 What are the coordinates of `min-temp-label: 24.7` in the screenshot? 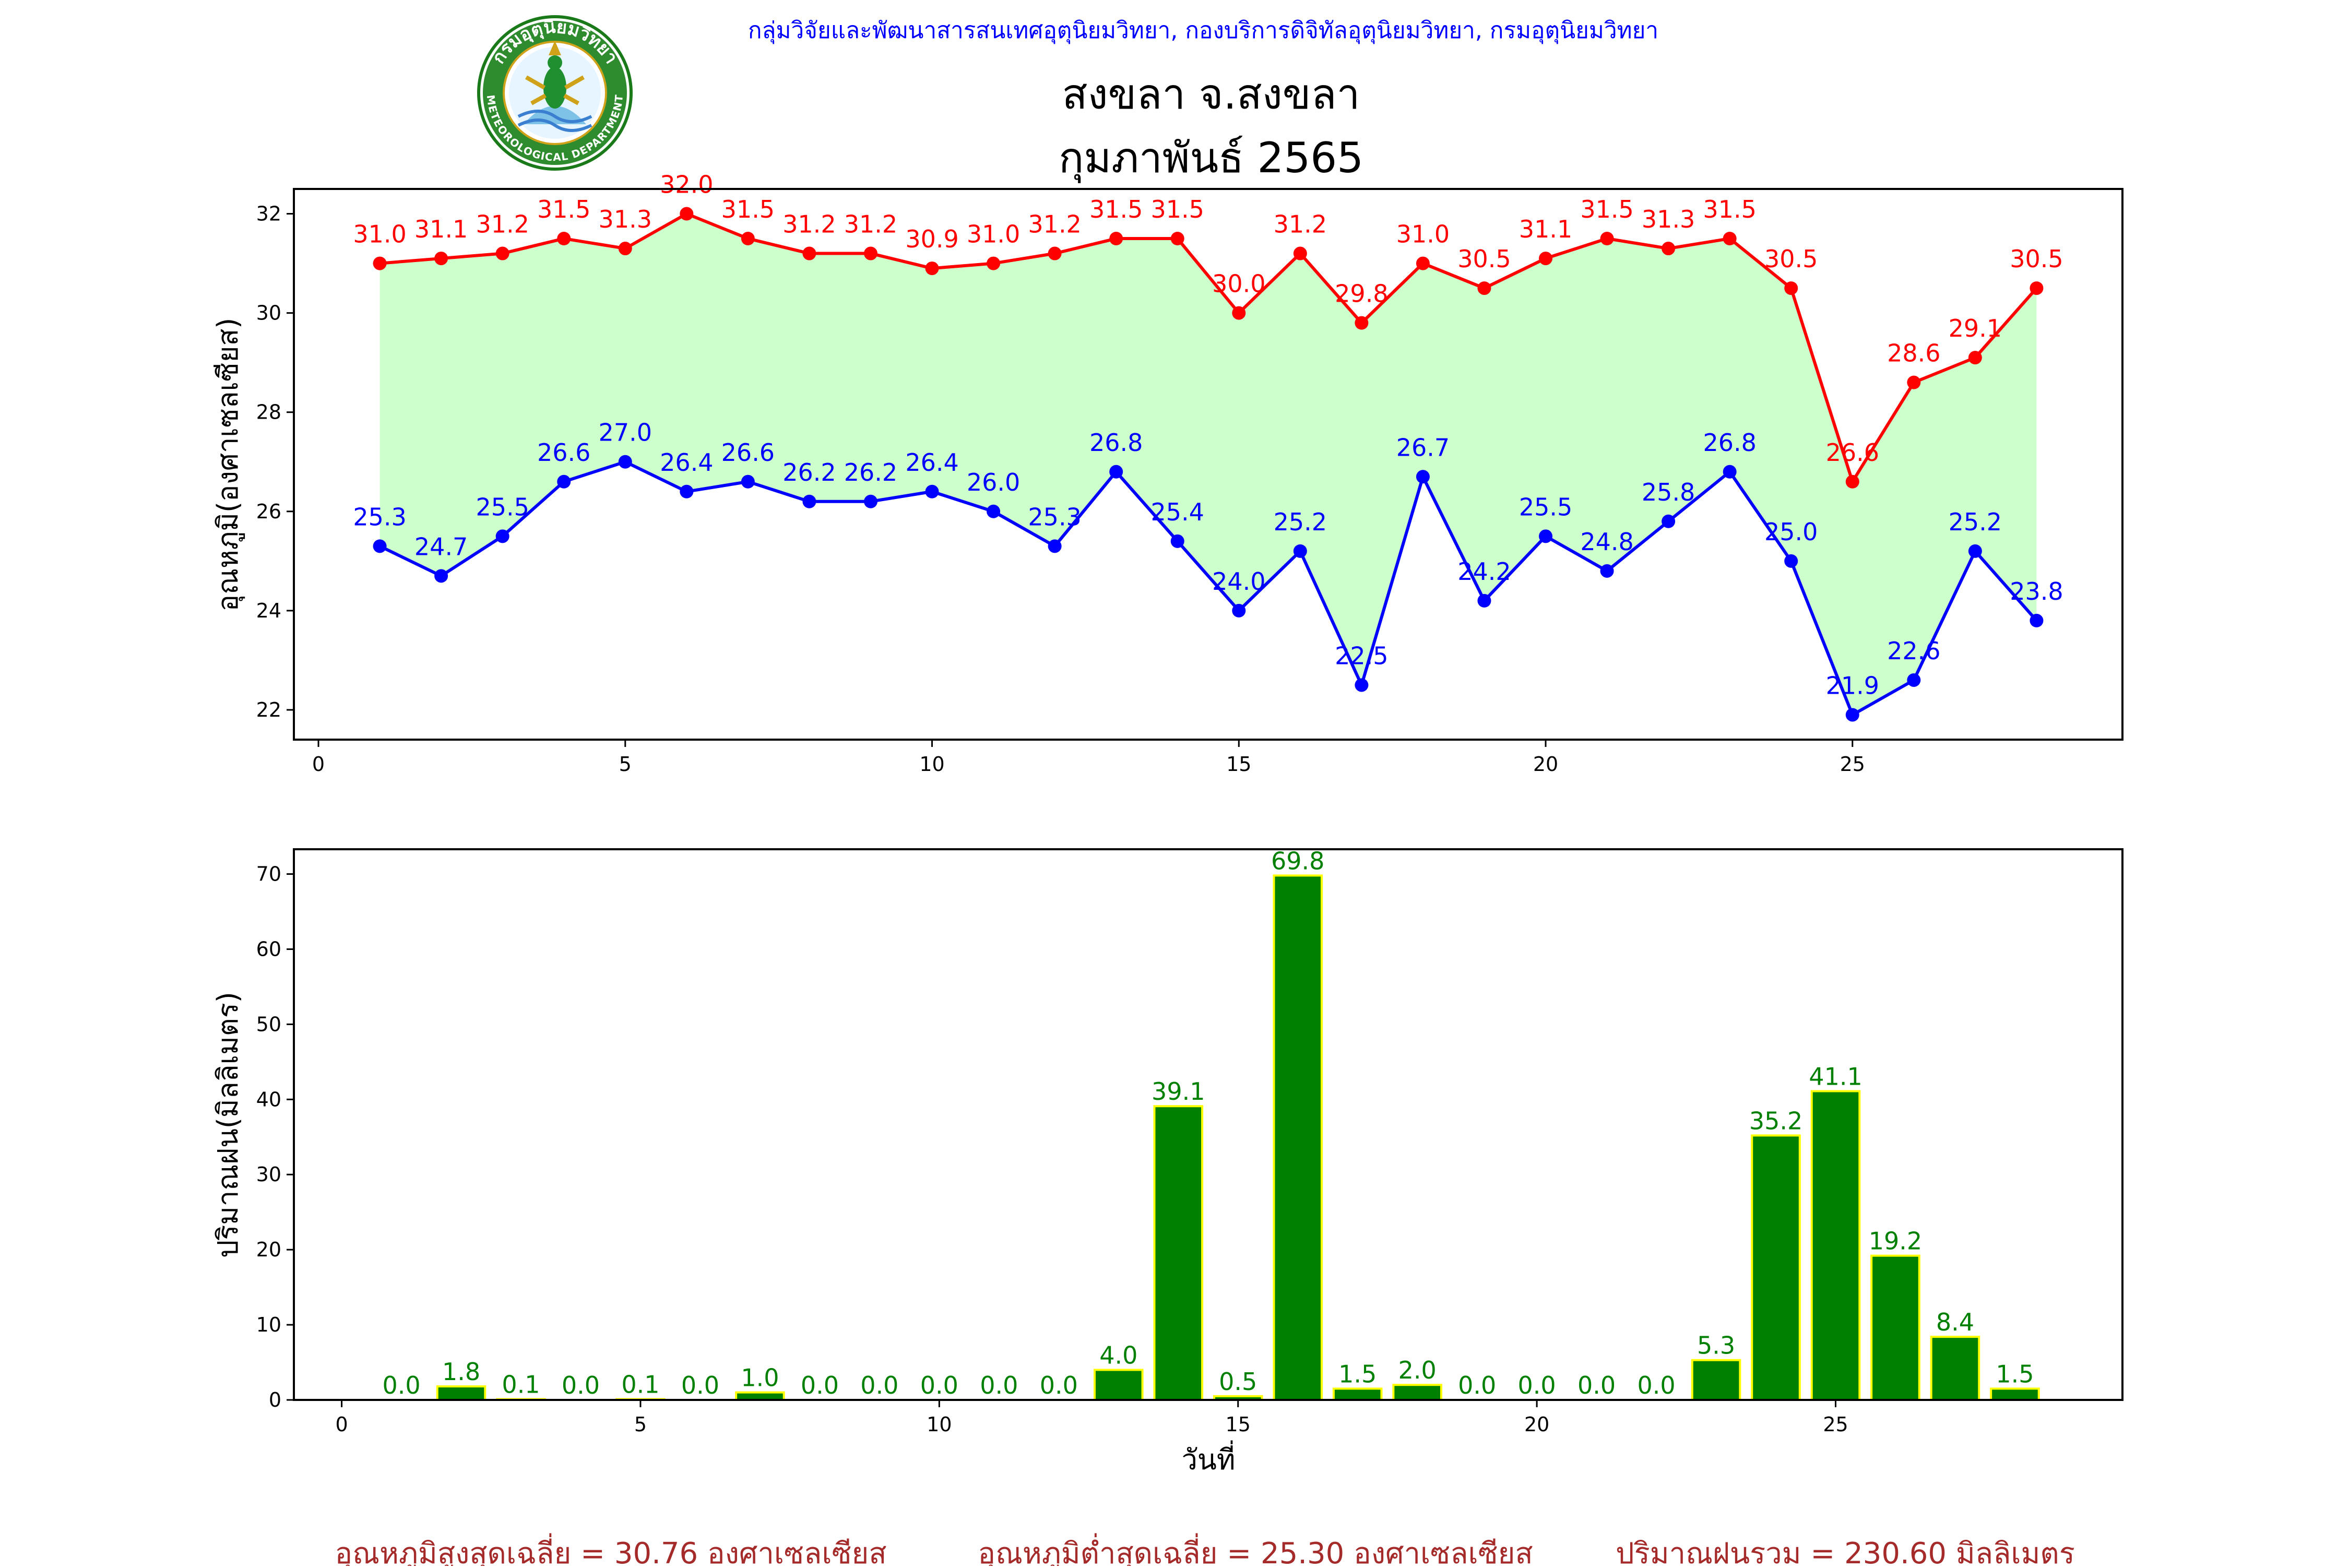 It's located at (441, 546).